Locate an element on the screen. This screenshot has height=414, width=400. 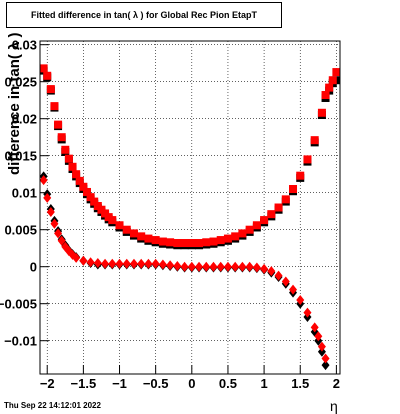
timestamp: Thu Sep 22 14:12:01 2022 is located at coordinates (52, 405).